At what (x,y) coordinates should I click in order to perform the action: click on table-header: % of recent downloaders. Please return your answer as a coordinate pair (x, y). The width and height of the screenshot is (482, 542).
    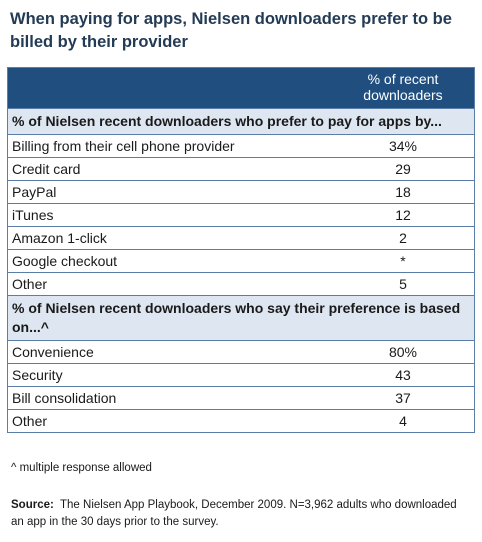
    Looking at the image, I should click on (241, 88).